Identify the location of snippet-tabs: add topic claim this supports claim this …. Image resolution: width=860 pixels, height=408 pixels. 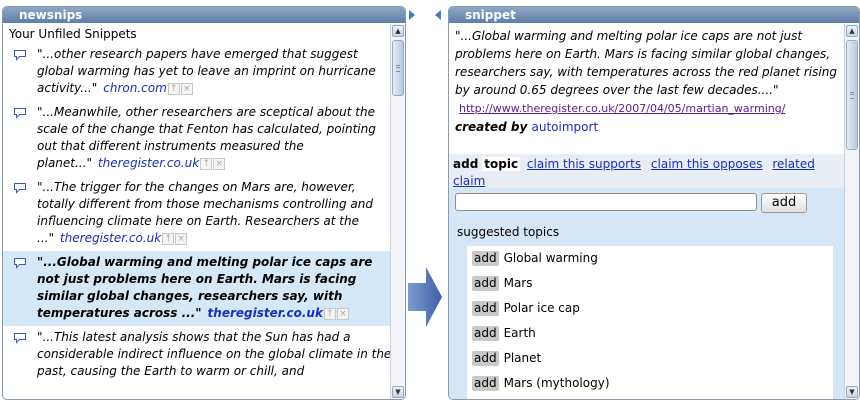
(647, 172).